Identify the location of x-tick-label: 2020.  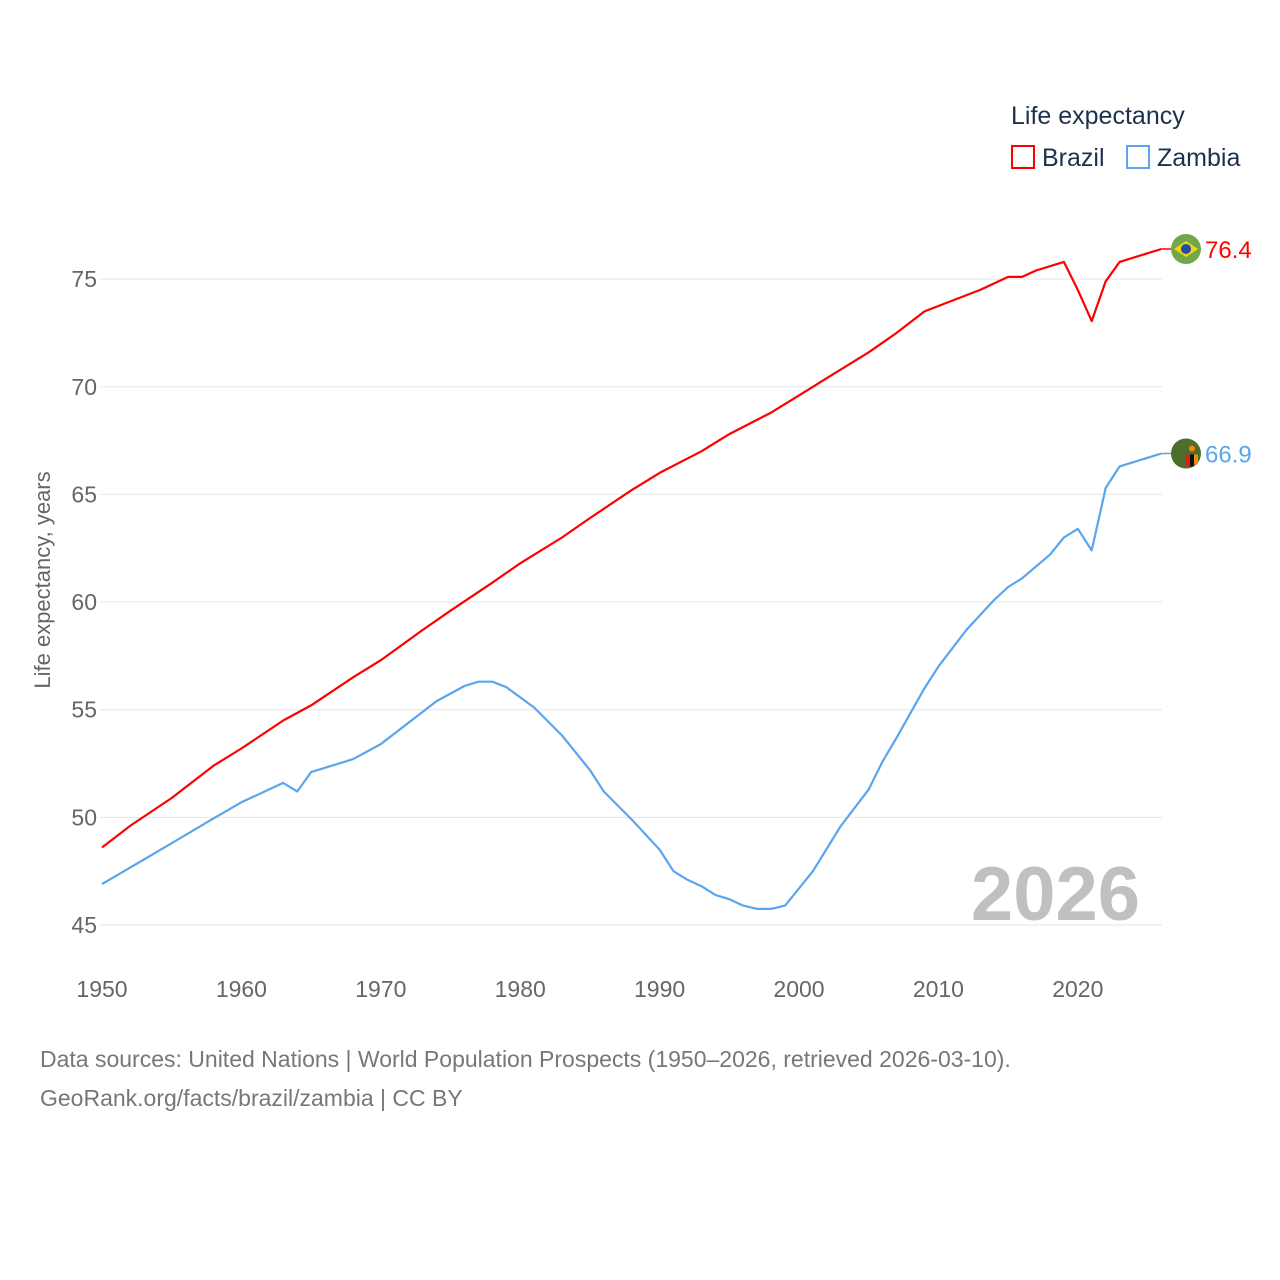
(1077, 989).